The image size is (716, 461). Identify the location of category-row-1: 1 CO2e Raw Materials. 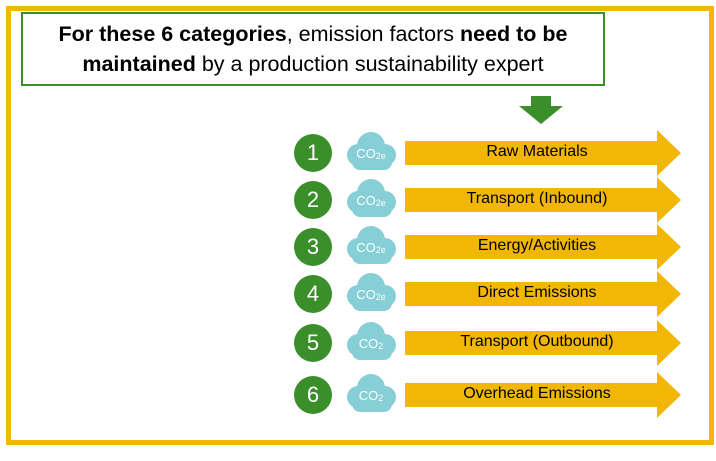
(358, 153).